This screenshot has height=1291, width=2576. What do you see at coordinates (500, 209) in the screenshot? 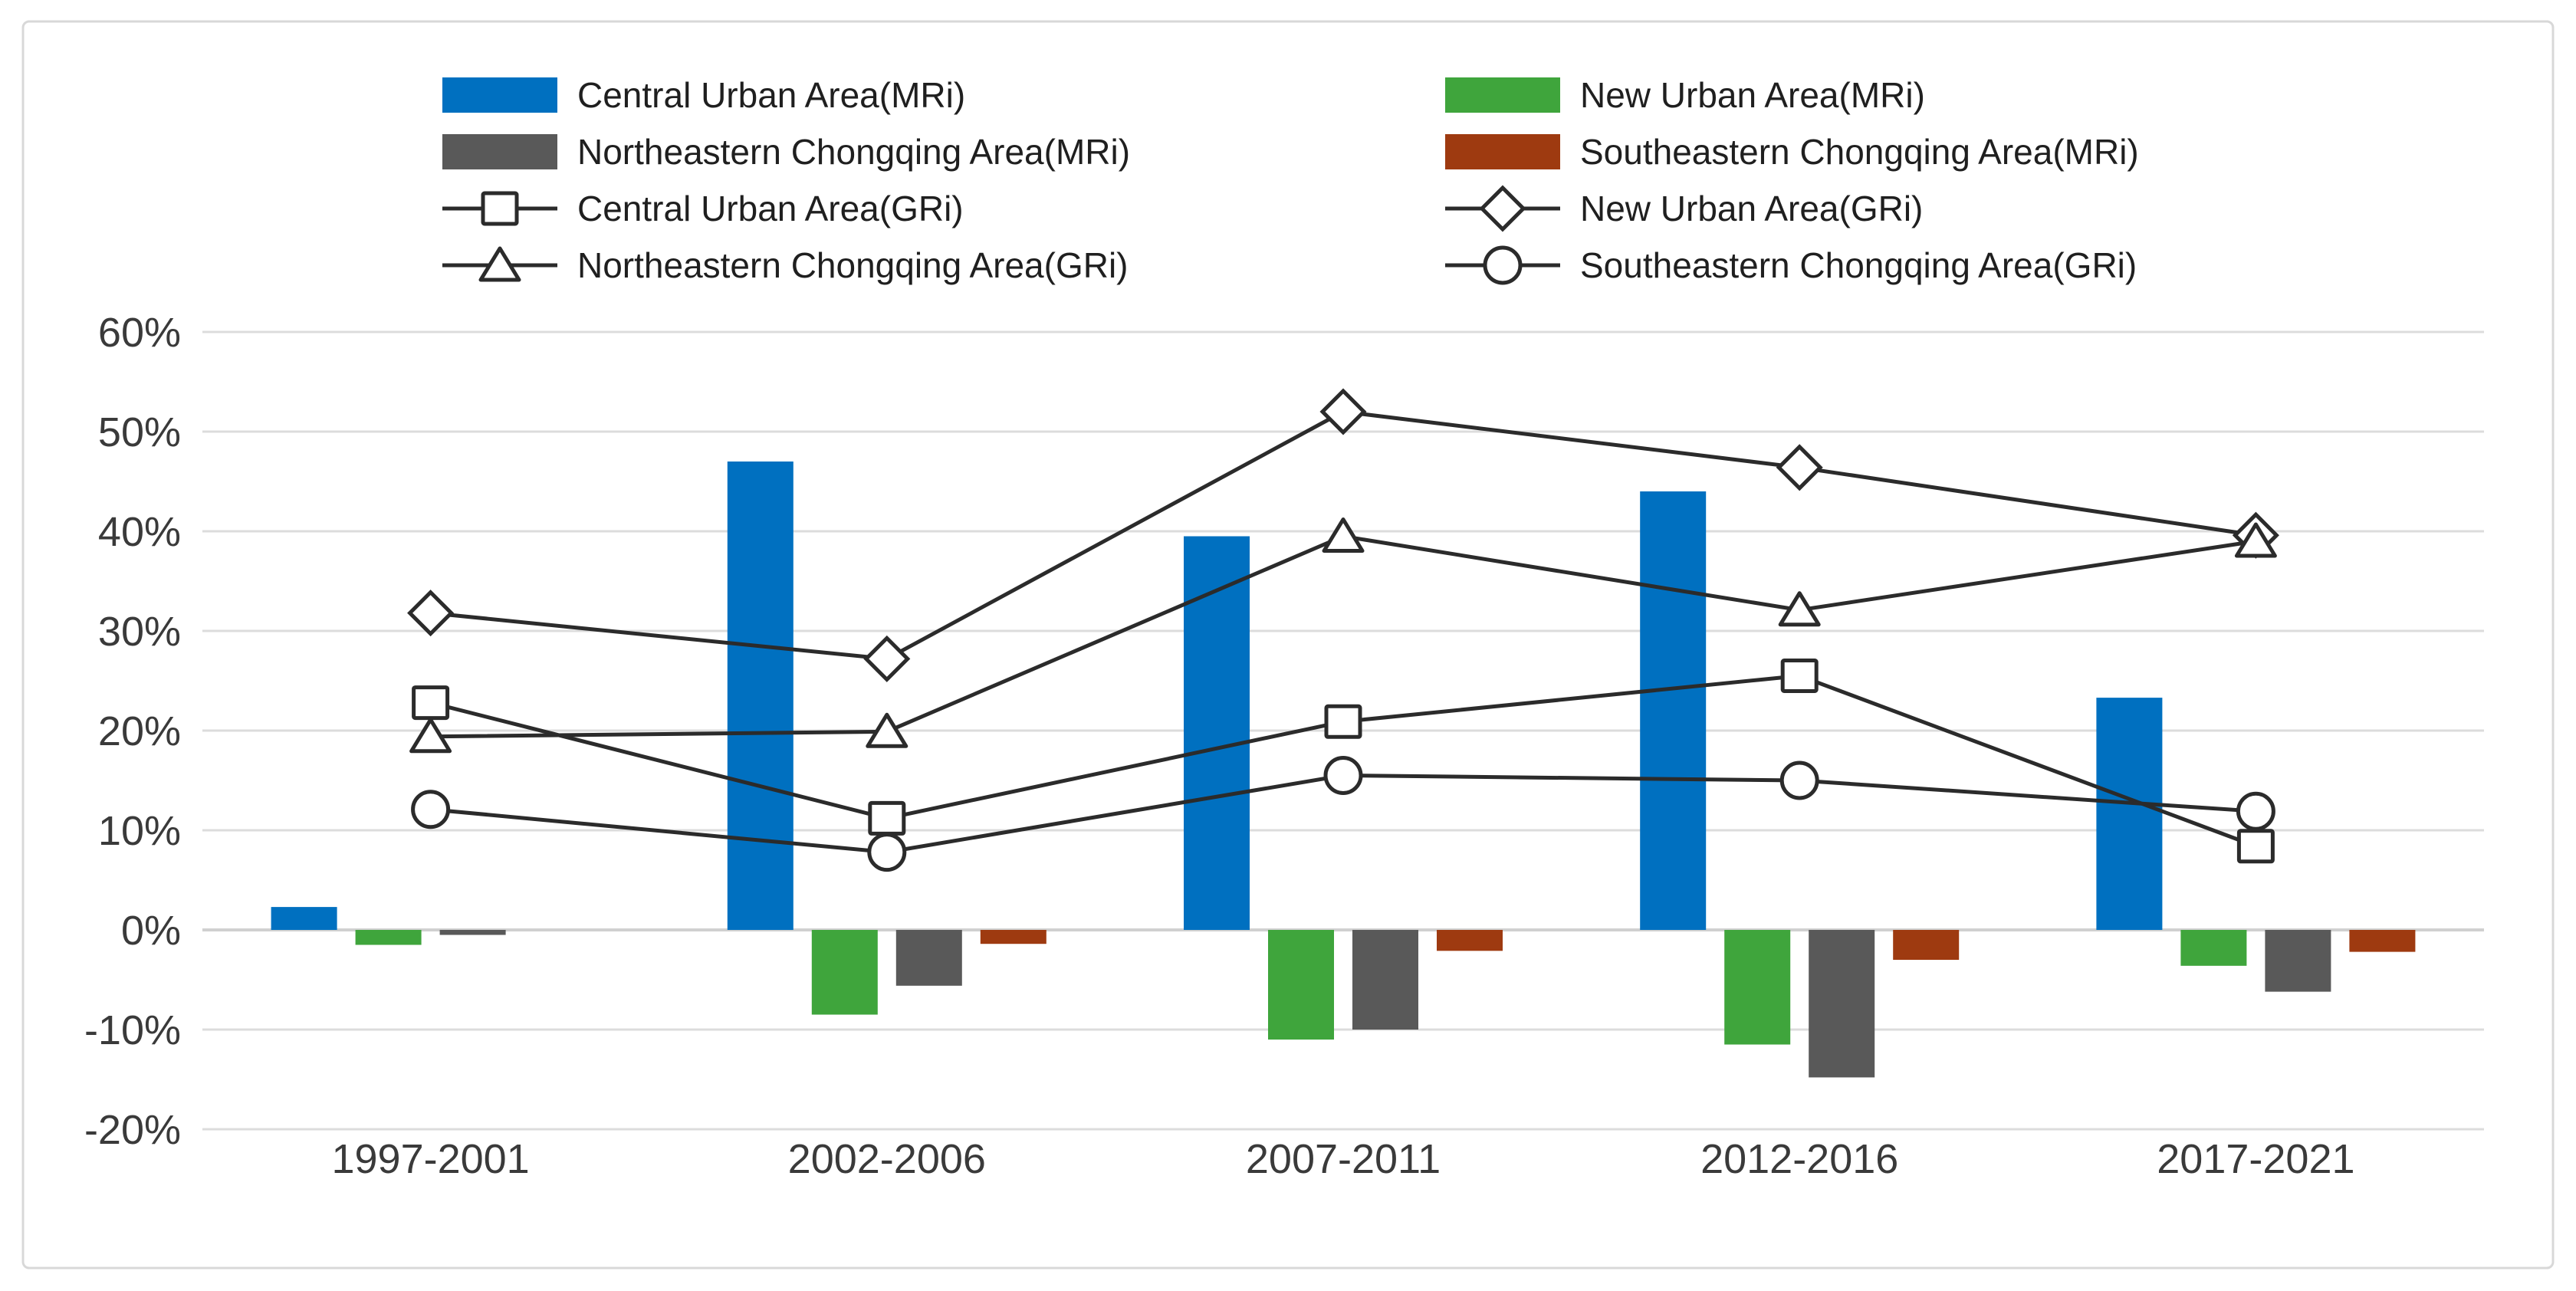
I see `legend-marker-square` at bounding box center [500, 209].